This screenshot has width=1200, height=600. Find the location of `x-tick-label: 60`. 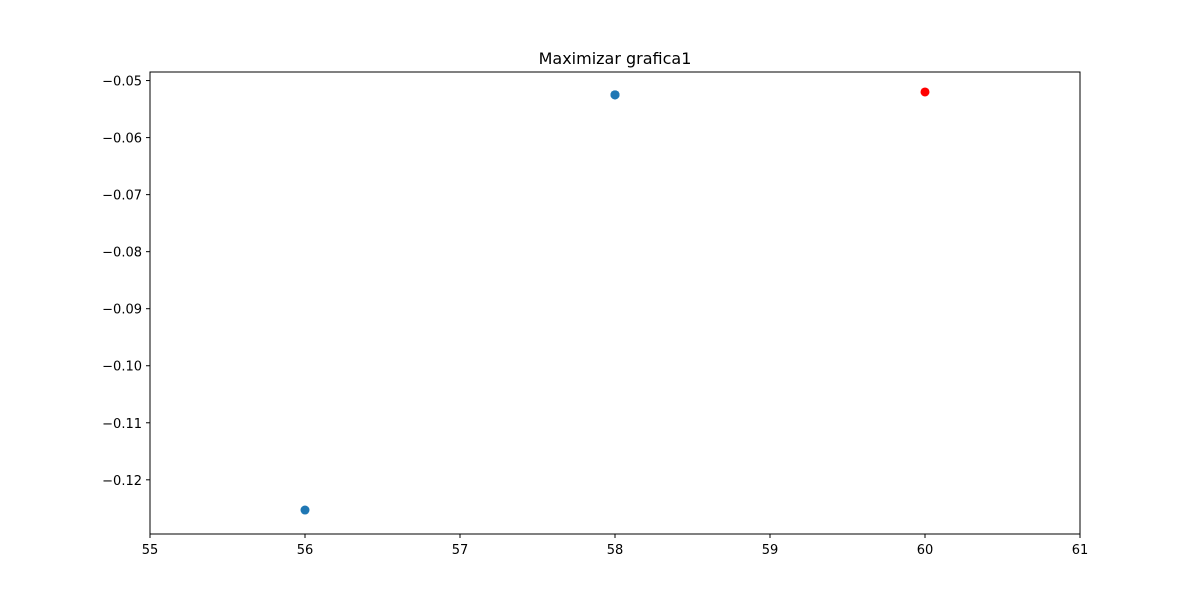

x-tick-label: 60 is located at coordinates (925, 550).